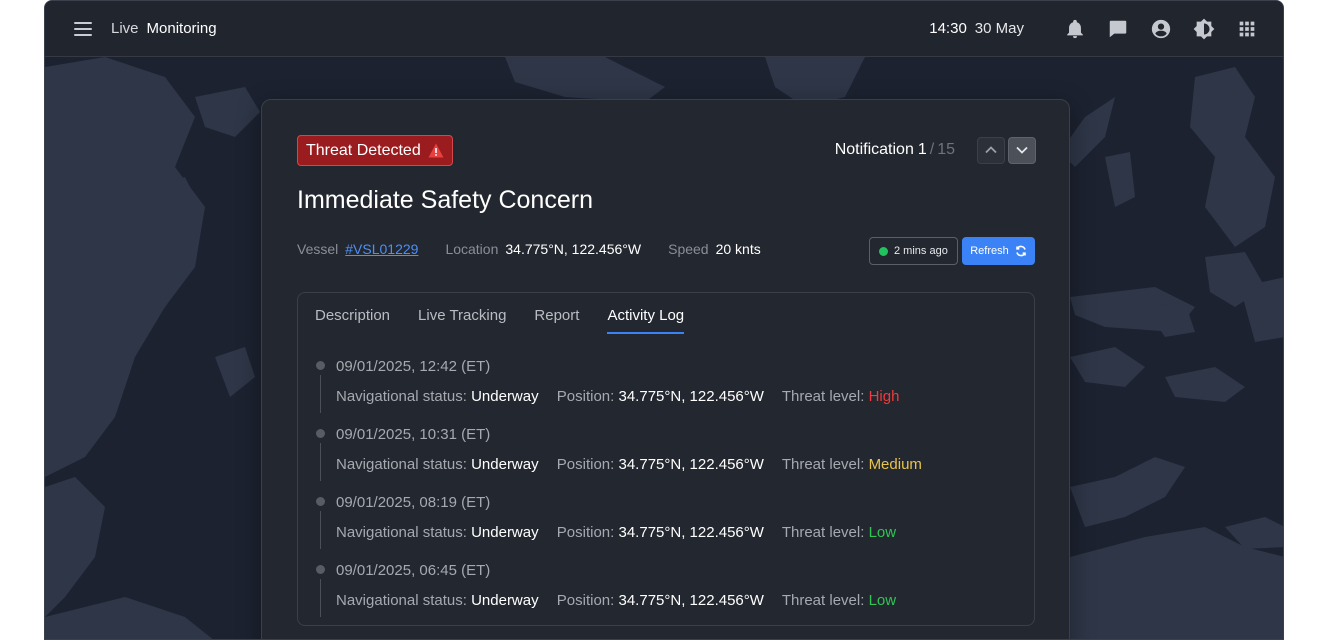 Image resolution: width=1328 pixels, height=640 pixels. I want to click on tab-live-tracking: Live Tracking, so click(462, 315).